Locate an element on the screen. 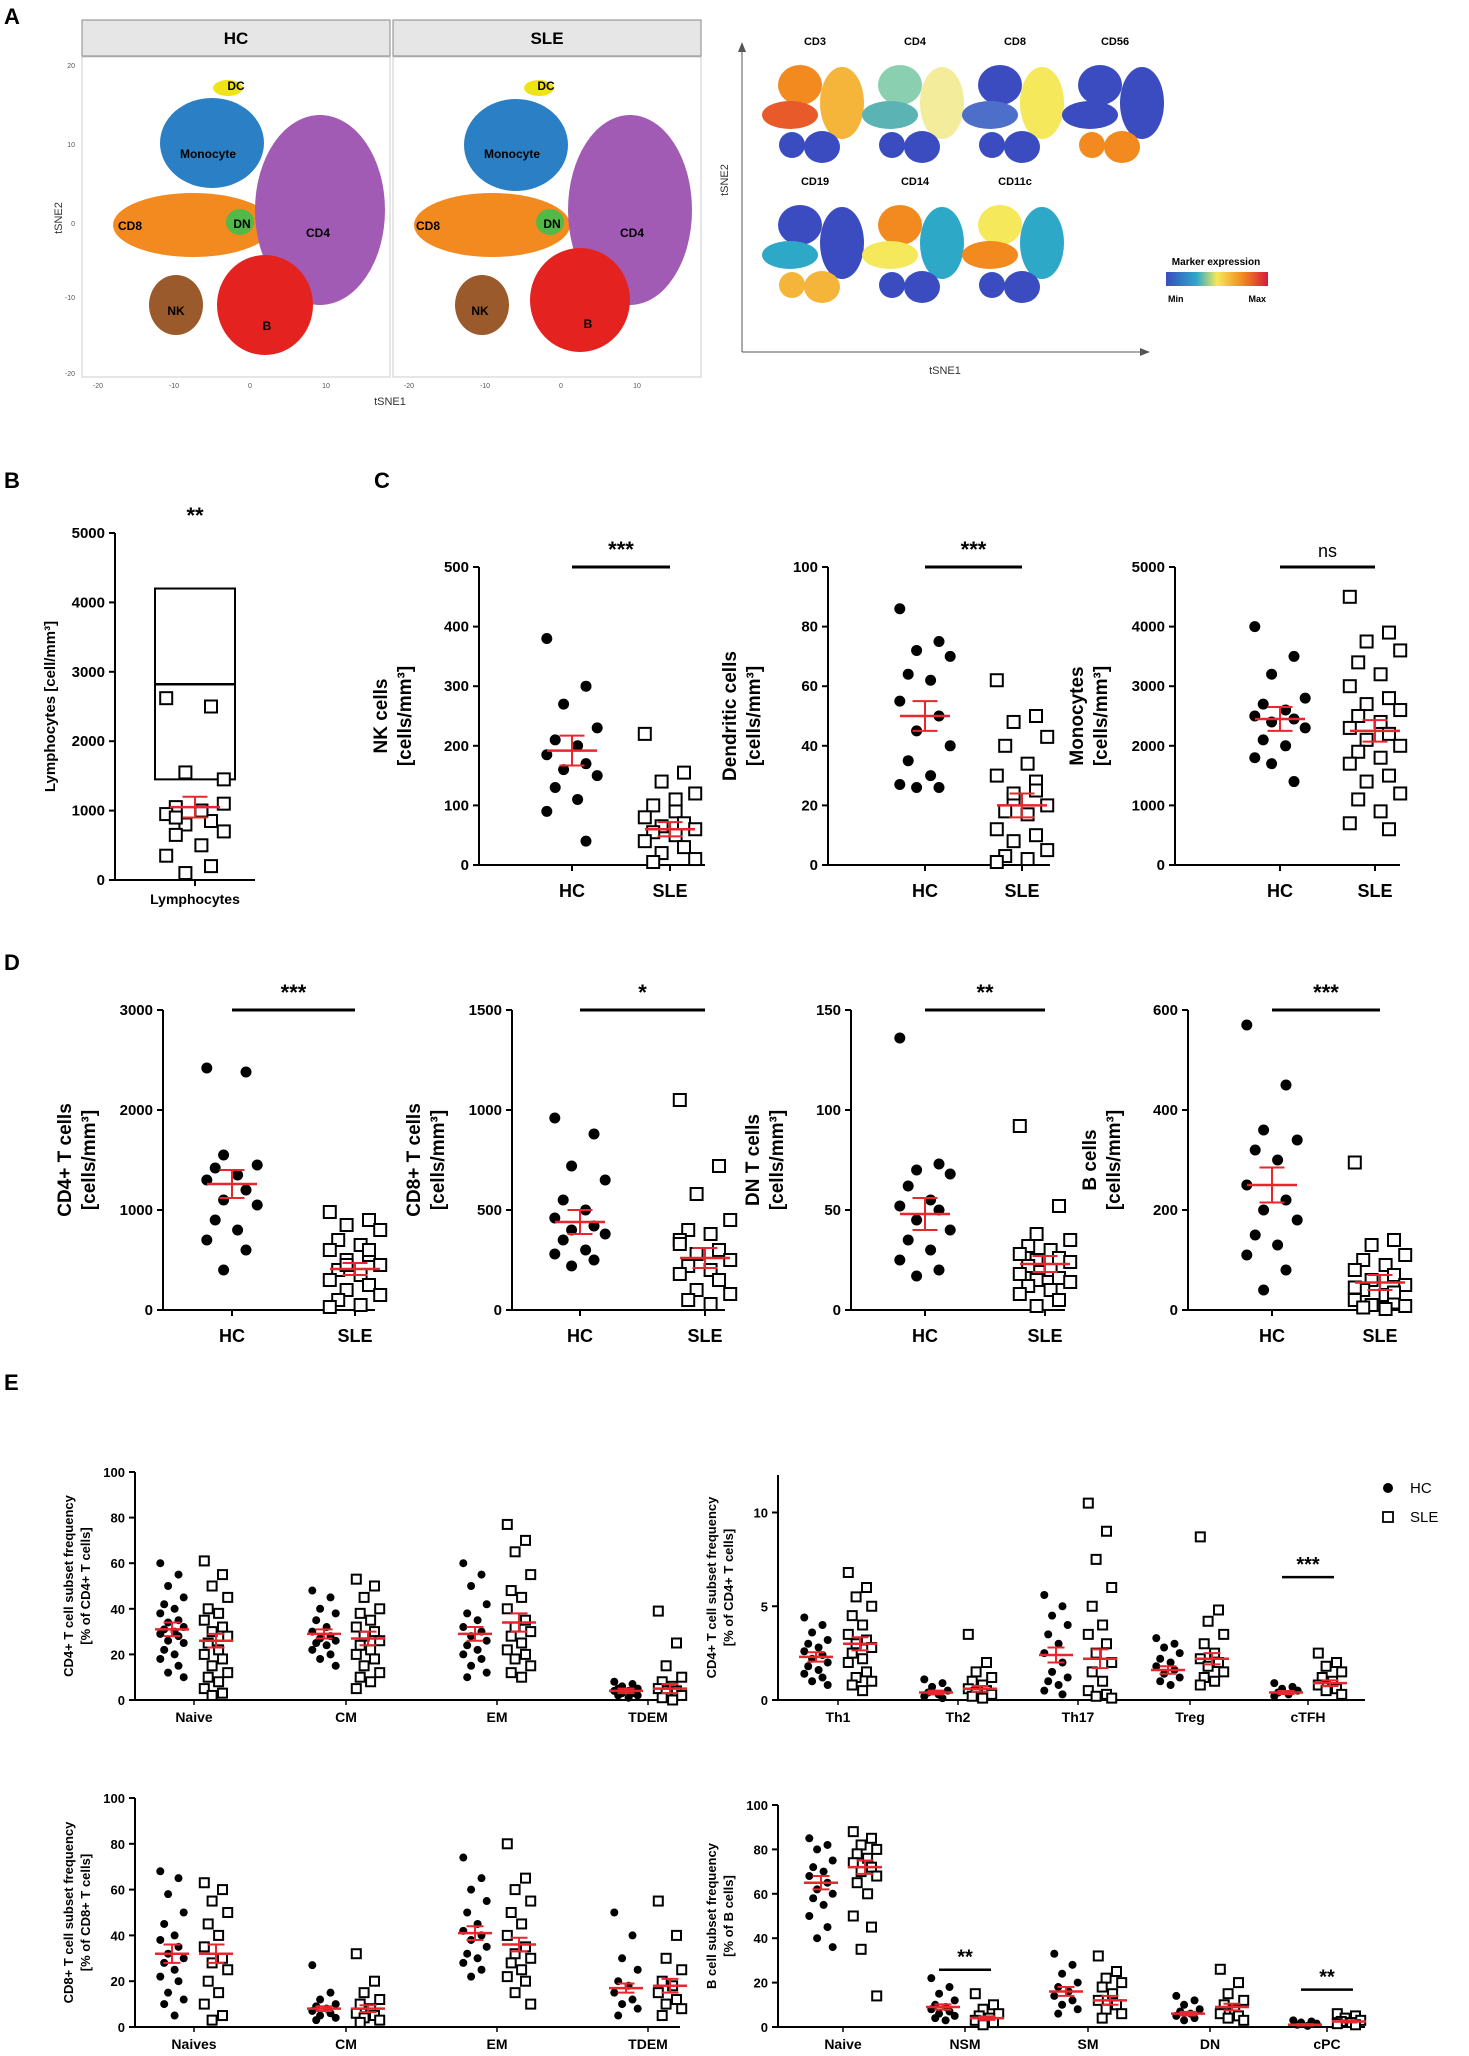  y-axis-unit: [cells/mm³] is located at coordinates (754, 716).